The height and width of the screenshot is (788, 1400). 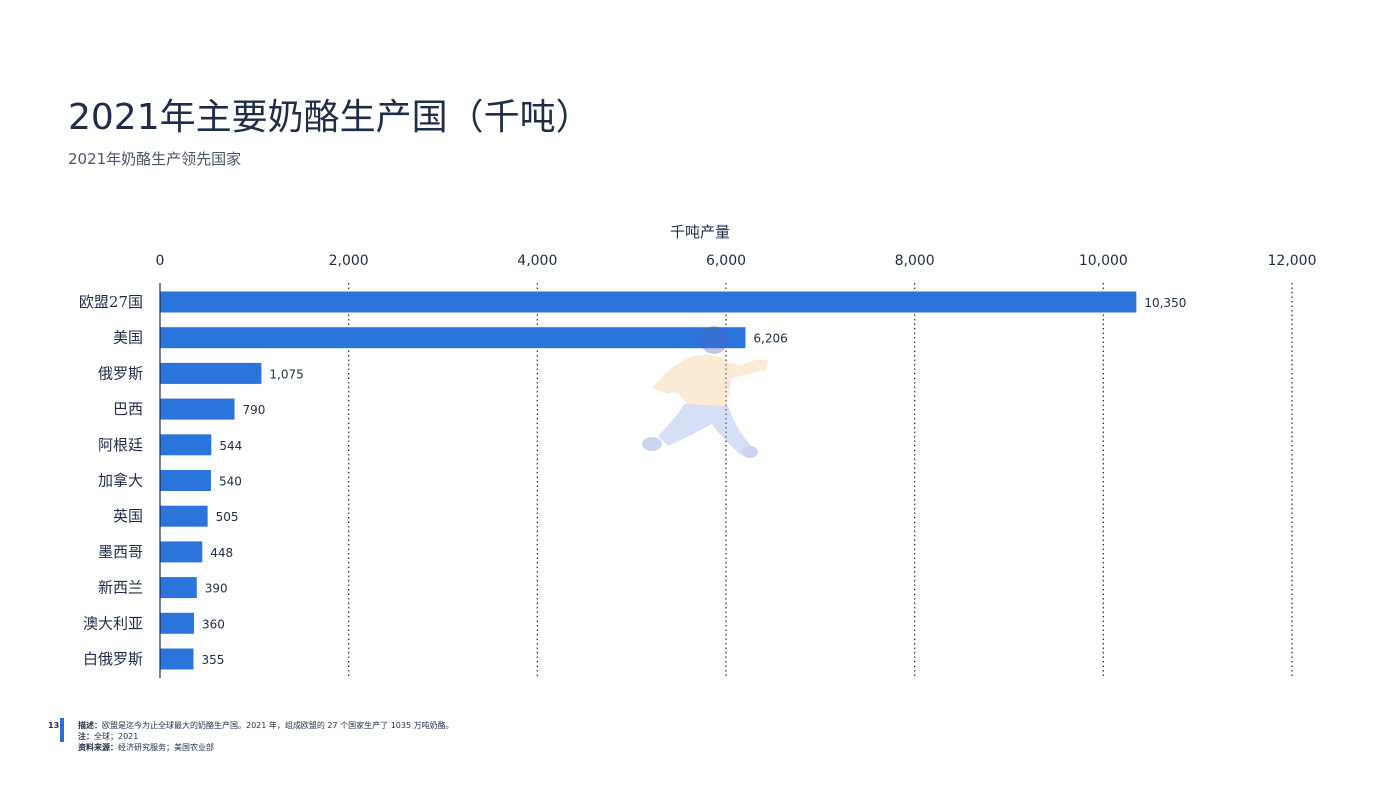 What do you see at coordinates (915, 261) in the screenshot?
I see `x-tick-label: 8,000` at bounding box center [915, 261].